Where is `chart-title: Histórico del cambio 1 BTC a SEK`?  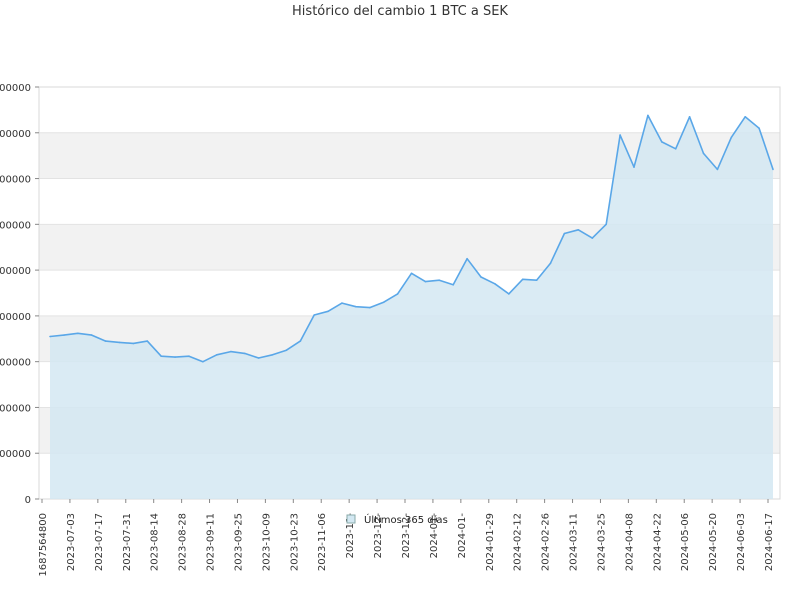 chart-title: Histórico del cambio 1 BTC a SEK is located at coordinates (400, 11).